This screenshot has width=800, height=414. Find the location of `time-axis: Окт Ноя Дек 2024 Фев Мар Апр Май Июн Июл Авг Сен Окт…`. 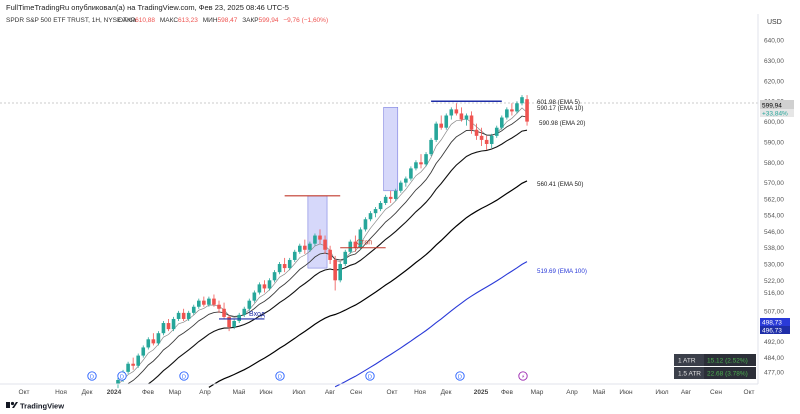

time-axis: Окт Ноя Дек 2024 Фев Мар Апр Май Июн Июл Авг Сен Окт… is located at coordinates (387, 392).